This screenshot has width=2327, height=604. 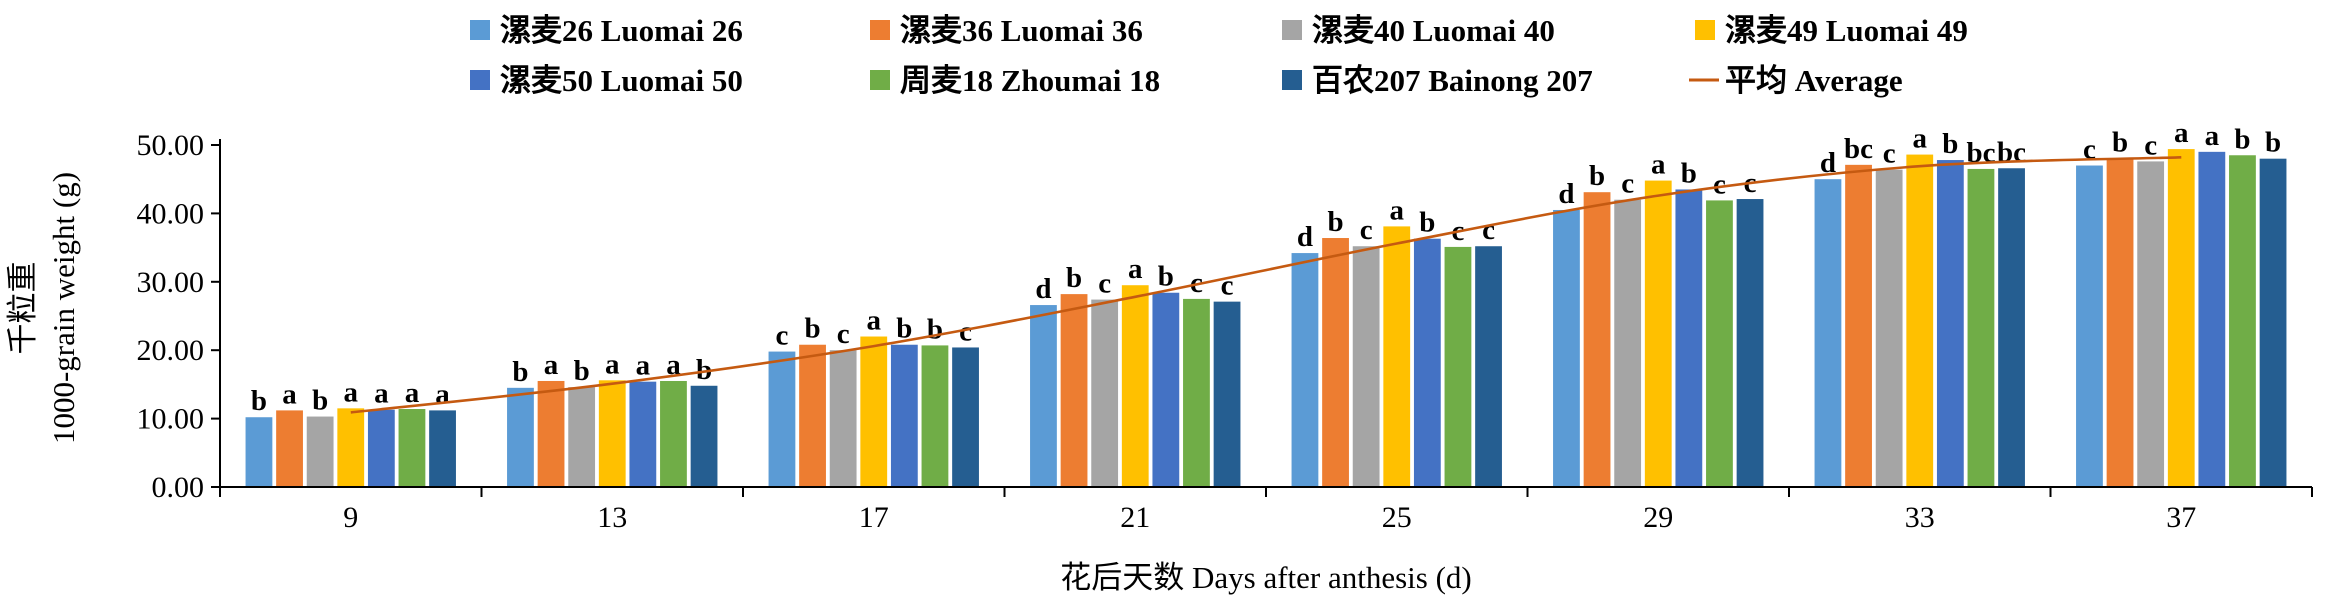 I want to click on significance-letter: bc, so click(x=1858, y=149).